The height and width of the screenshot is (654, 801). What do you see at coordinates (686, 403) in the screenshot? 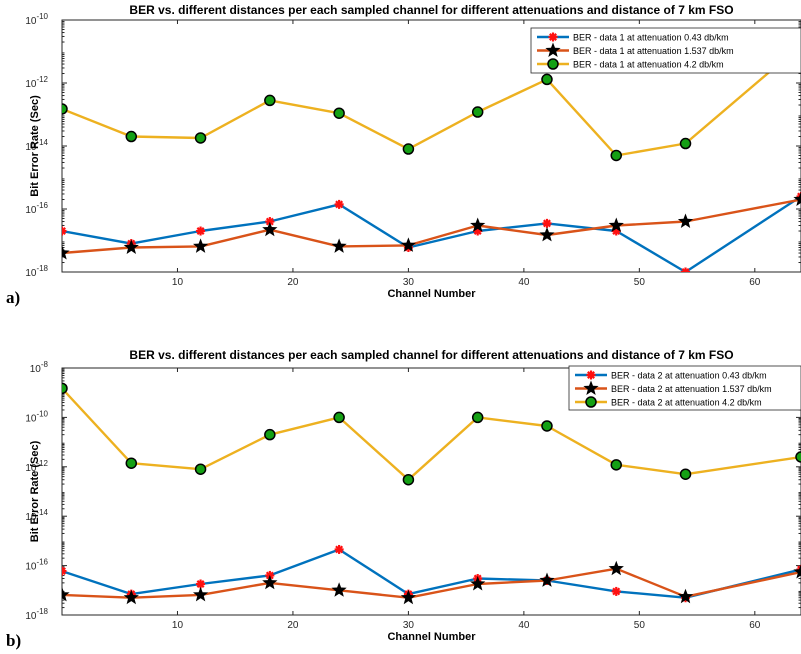
I see `legend-label: BER - data 2 at attenuation 4.2 db/km` at bounding box center [686, 403].